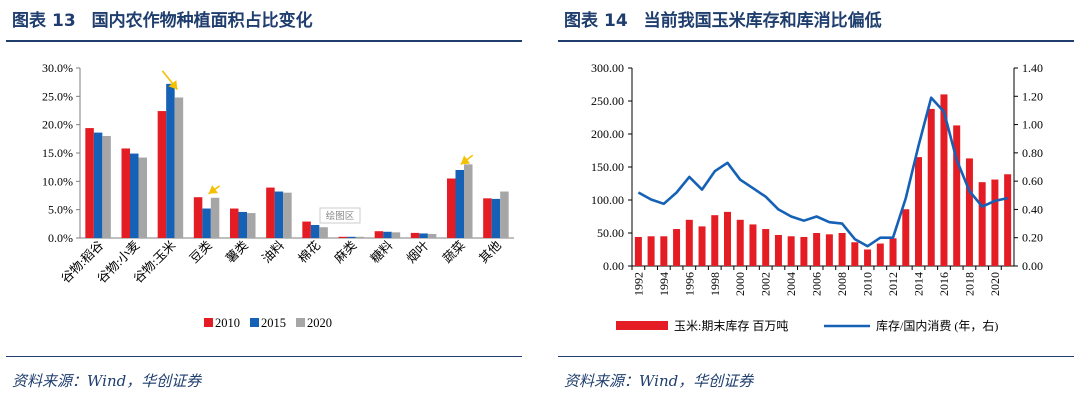 The image size is (1080, 415). Describe the element at coordinates (944, 284) in the screenshot. I see `x-tick-label: 2016` at that location.